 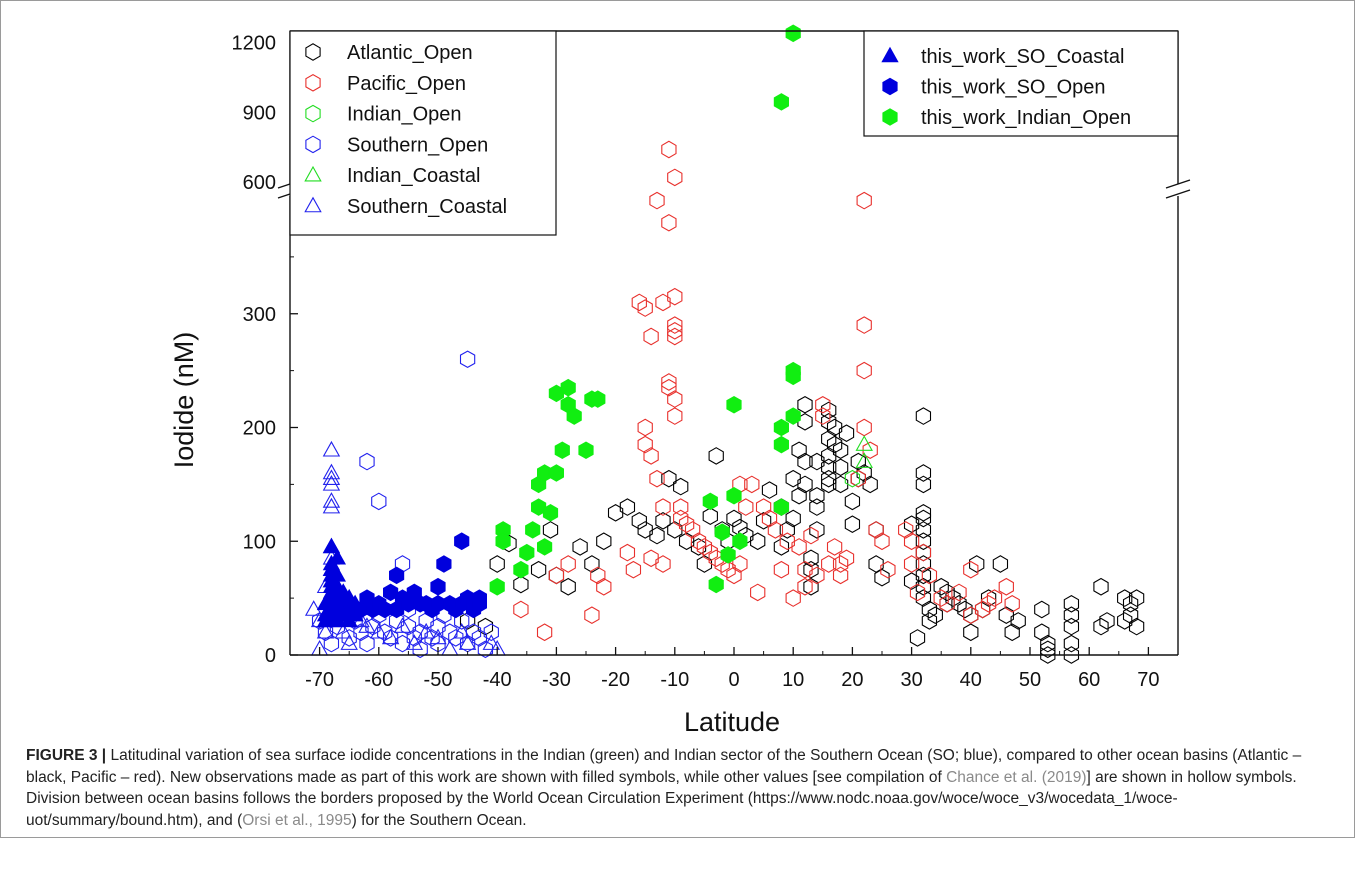 What do you see at coordinates (438, 680) in the screenshot?
I see `x-tick-label: -50` at bounding box center [438, 680].